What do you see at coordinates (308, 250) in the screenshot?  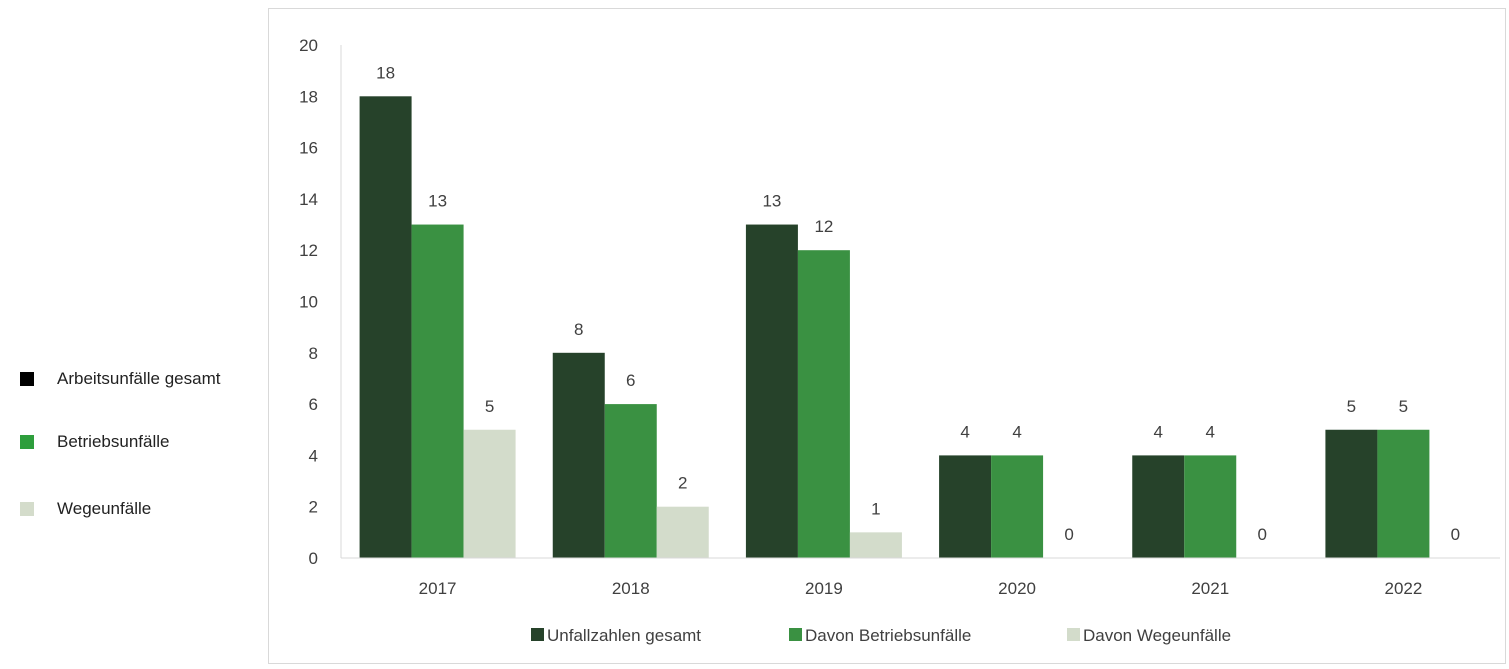 I see `y-tick-label: 12` at bounding box center [308, 250].